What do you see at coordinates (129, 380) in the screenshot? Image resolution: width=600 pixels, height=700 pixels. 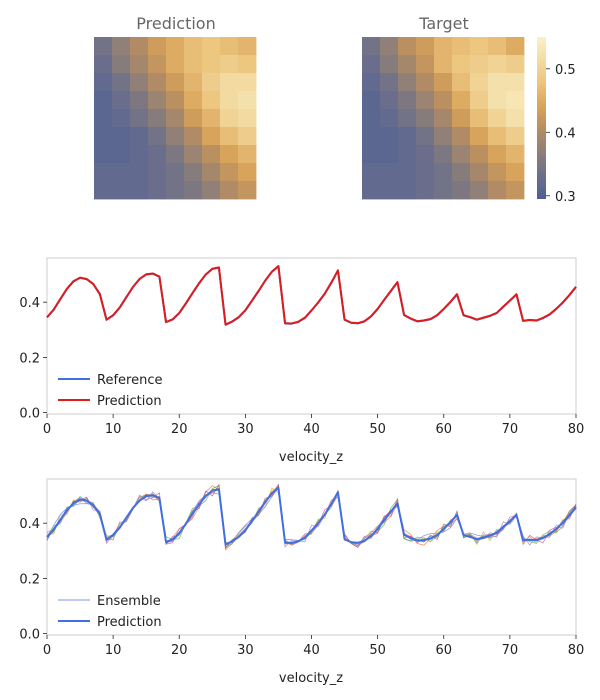 I see `legend-label-reference: Reference` at bounding box center [129, 380].